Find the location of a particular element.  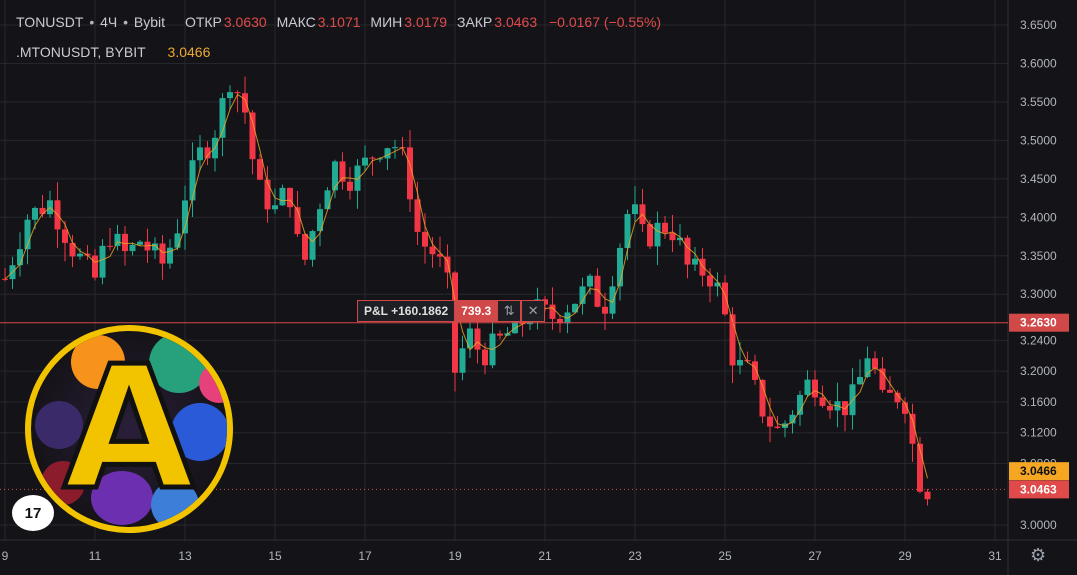

mark-price-tag: 3.0466 is located at coordinates (1038, 471).